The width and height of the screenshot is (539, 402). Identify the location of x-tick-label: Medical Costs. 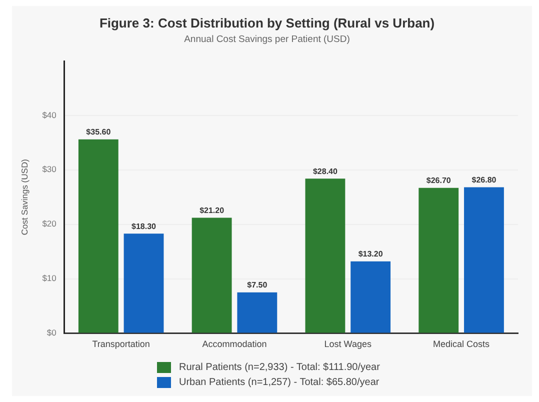
(461, 344).